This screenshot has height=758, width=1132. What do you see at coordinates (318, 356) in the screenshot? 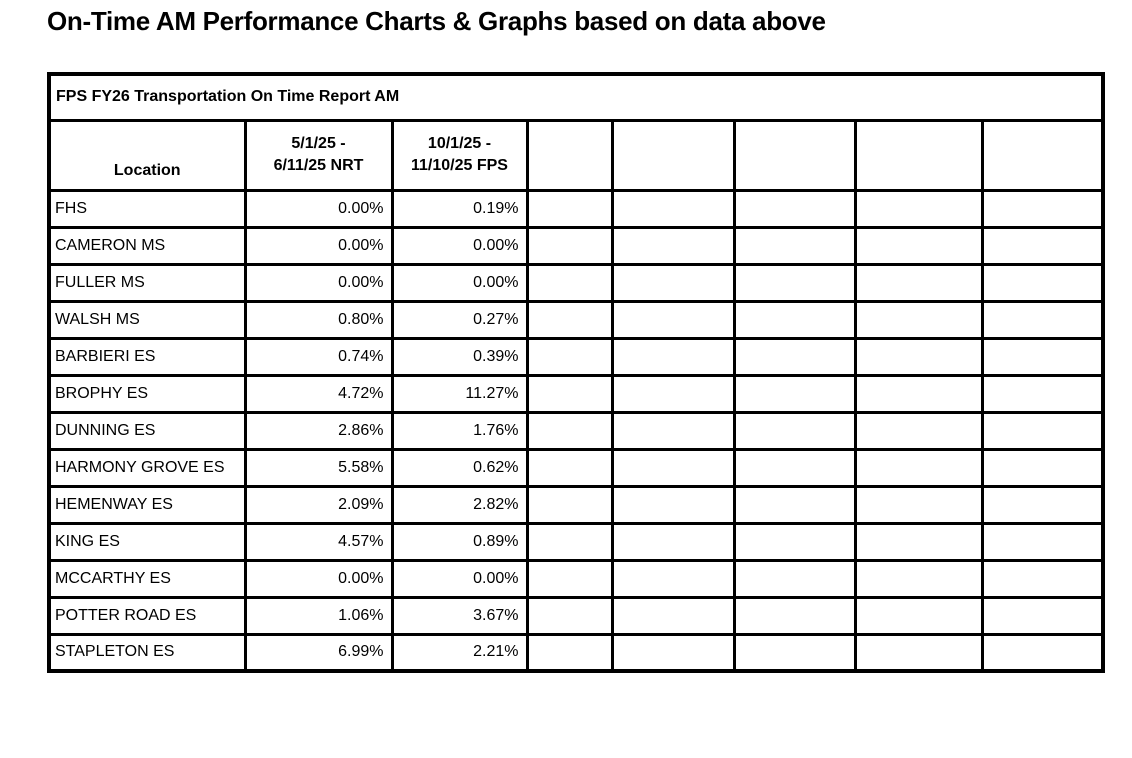
I see `nrt-value-cell: 0.74%` at bounding box center [318, 356].